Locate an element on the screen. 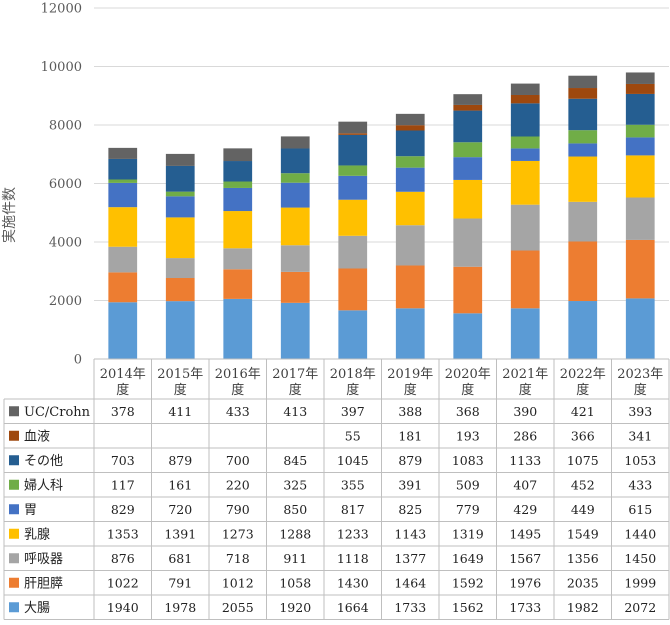  table-cell-value: 433 is located at coordinates (238, 411).